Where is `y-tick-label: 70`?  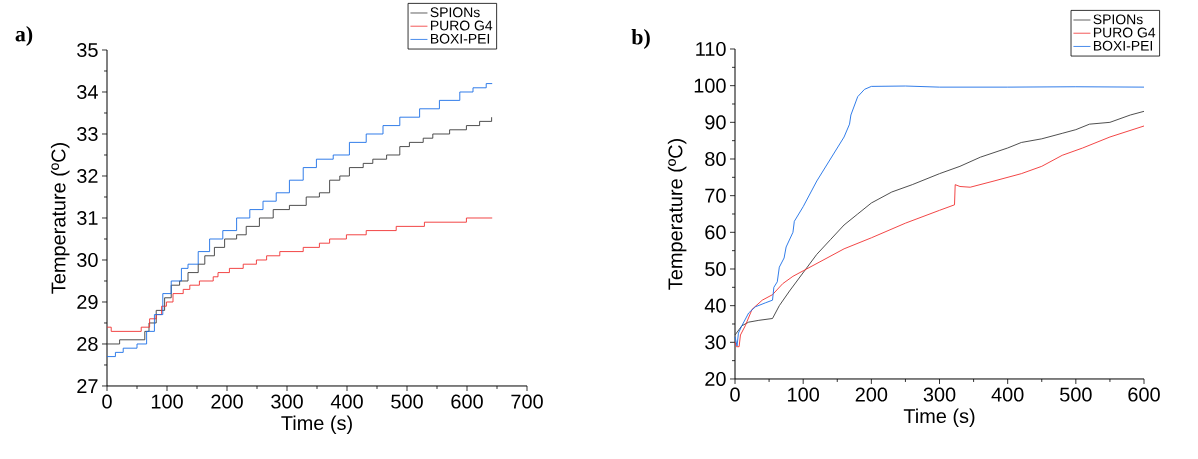 y-tick-label: 70 is located at coordinates (715, 195).